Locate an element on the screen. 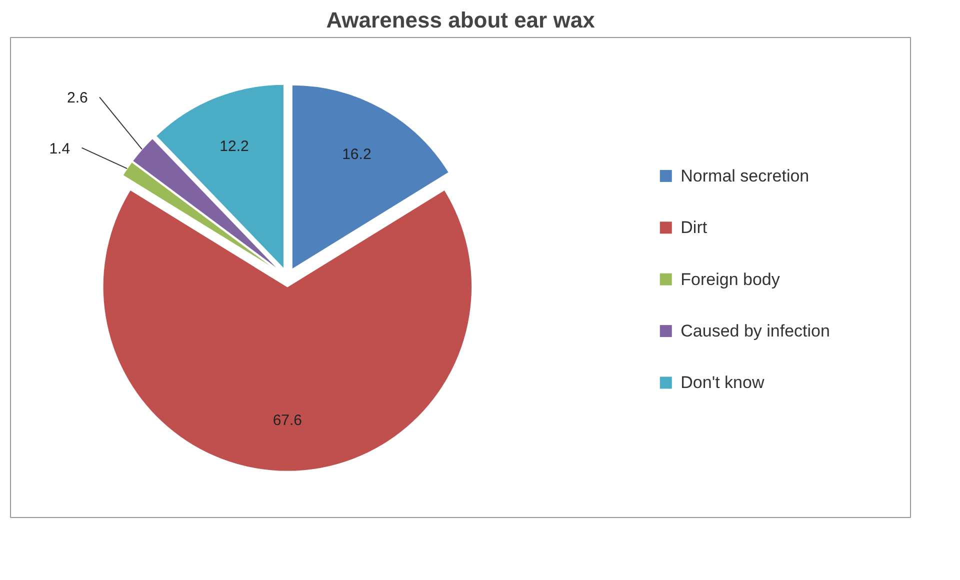  data-label: 1.4 is located at coordinates (59, 149).